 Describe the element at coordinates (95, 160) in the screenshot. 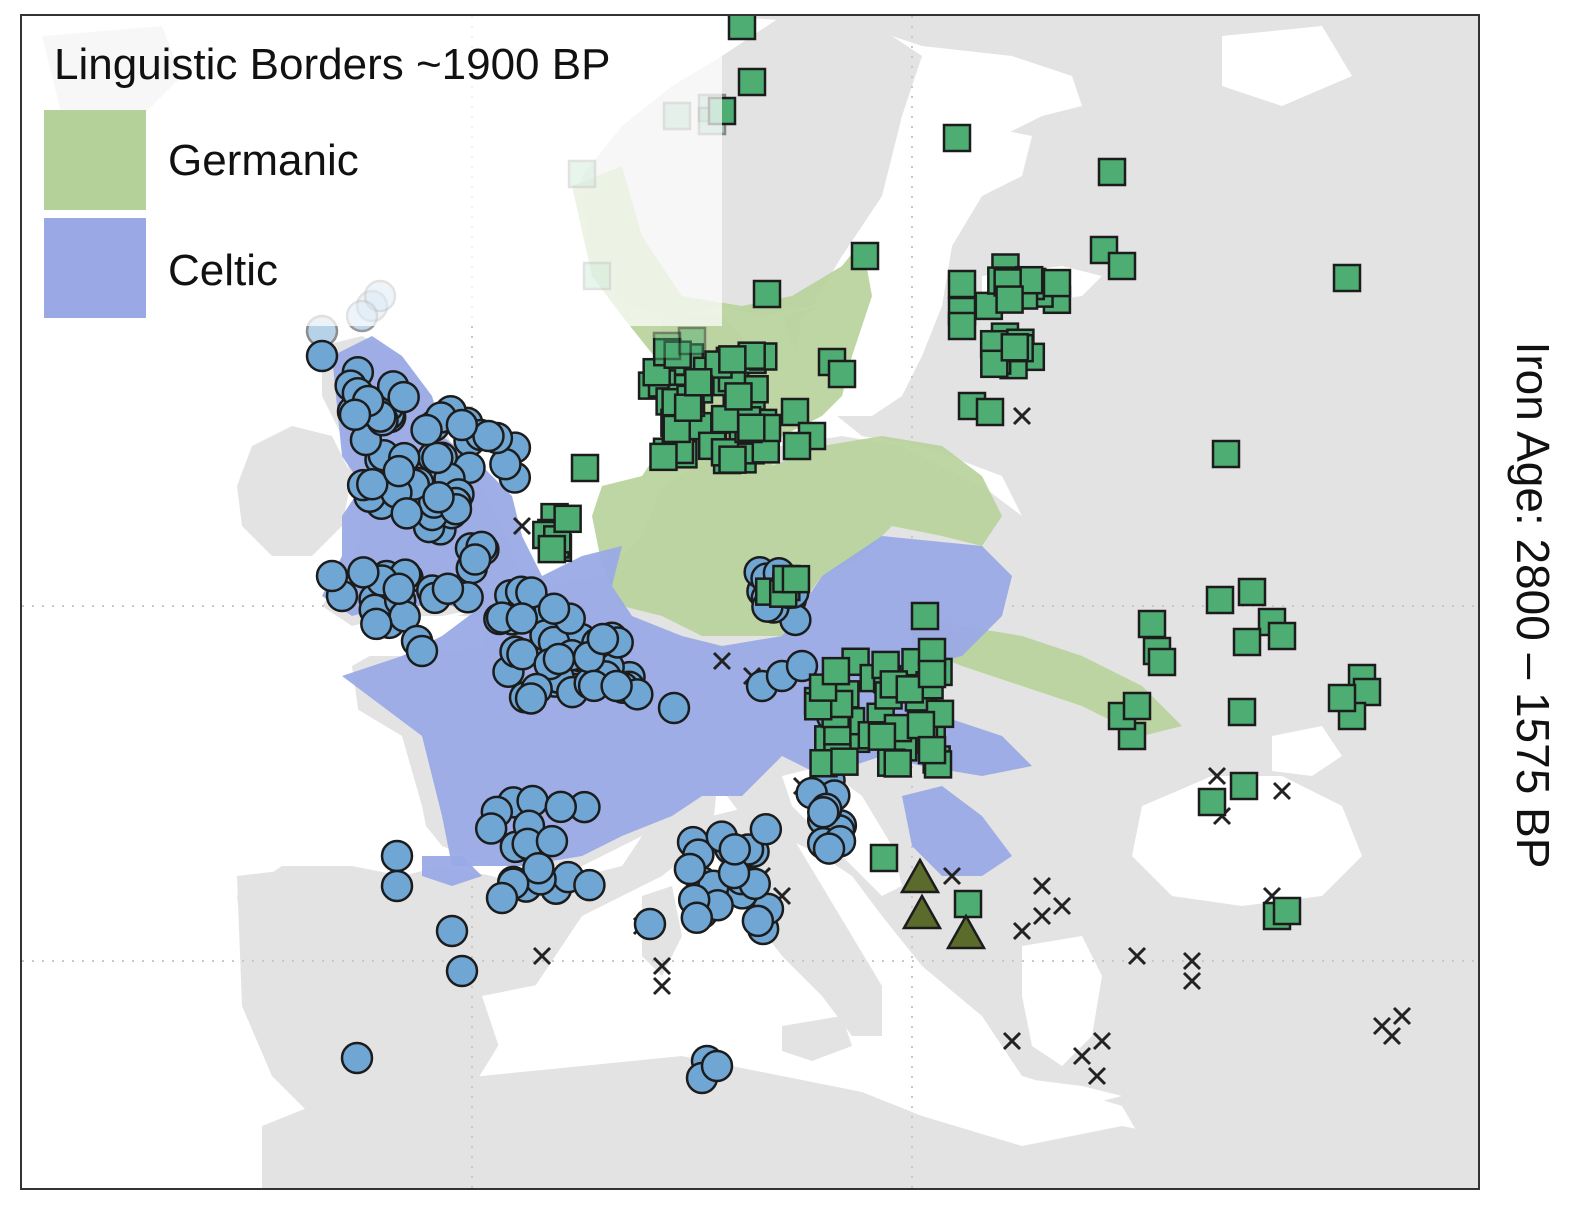

I see `legend-swatch-germanic` at that location.